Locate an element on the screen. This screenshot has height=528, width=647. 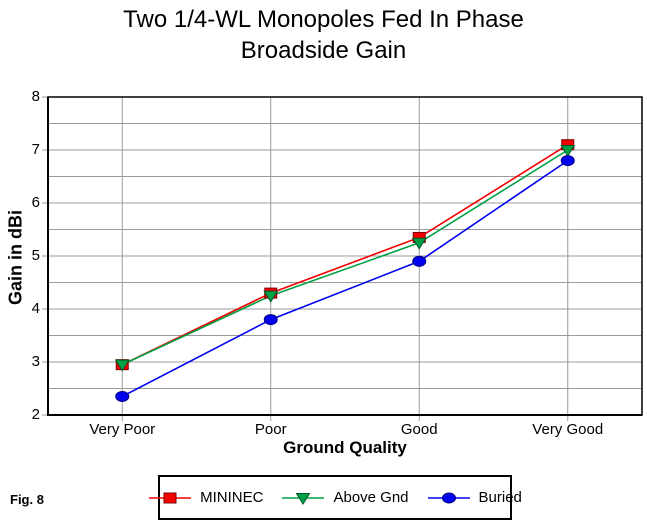
x-tick-label: Very Poor is located at coordinates (122, 429).